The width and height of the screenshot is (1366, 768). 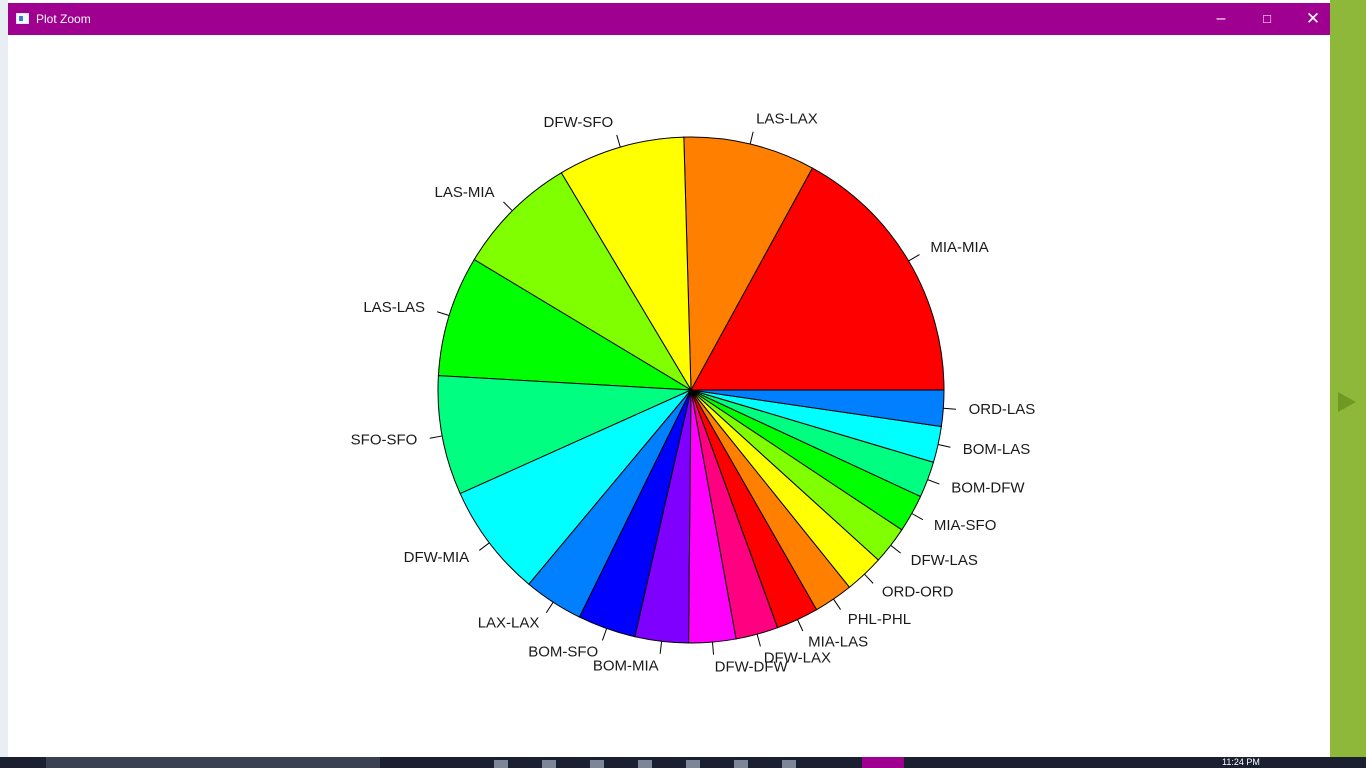 What do you see at coordinates (883, 762) in the screenshot?
I see `taskbar-active-app` at bounding box center [883, 762].